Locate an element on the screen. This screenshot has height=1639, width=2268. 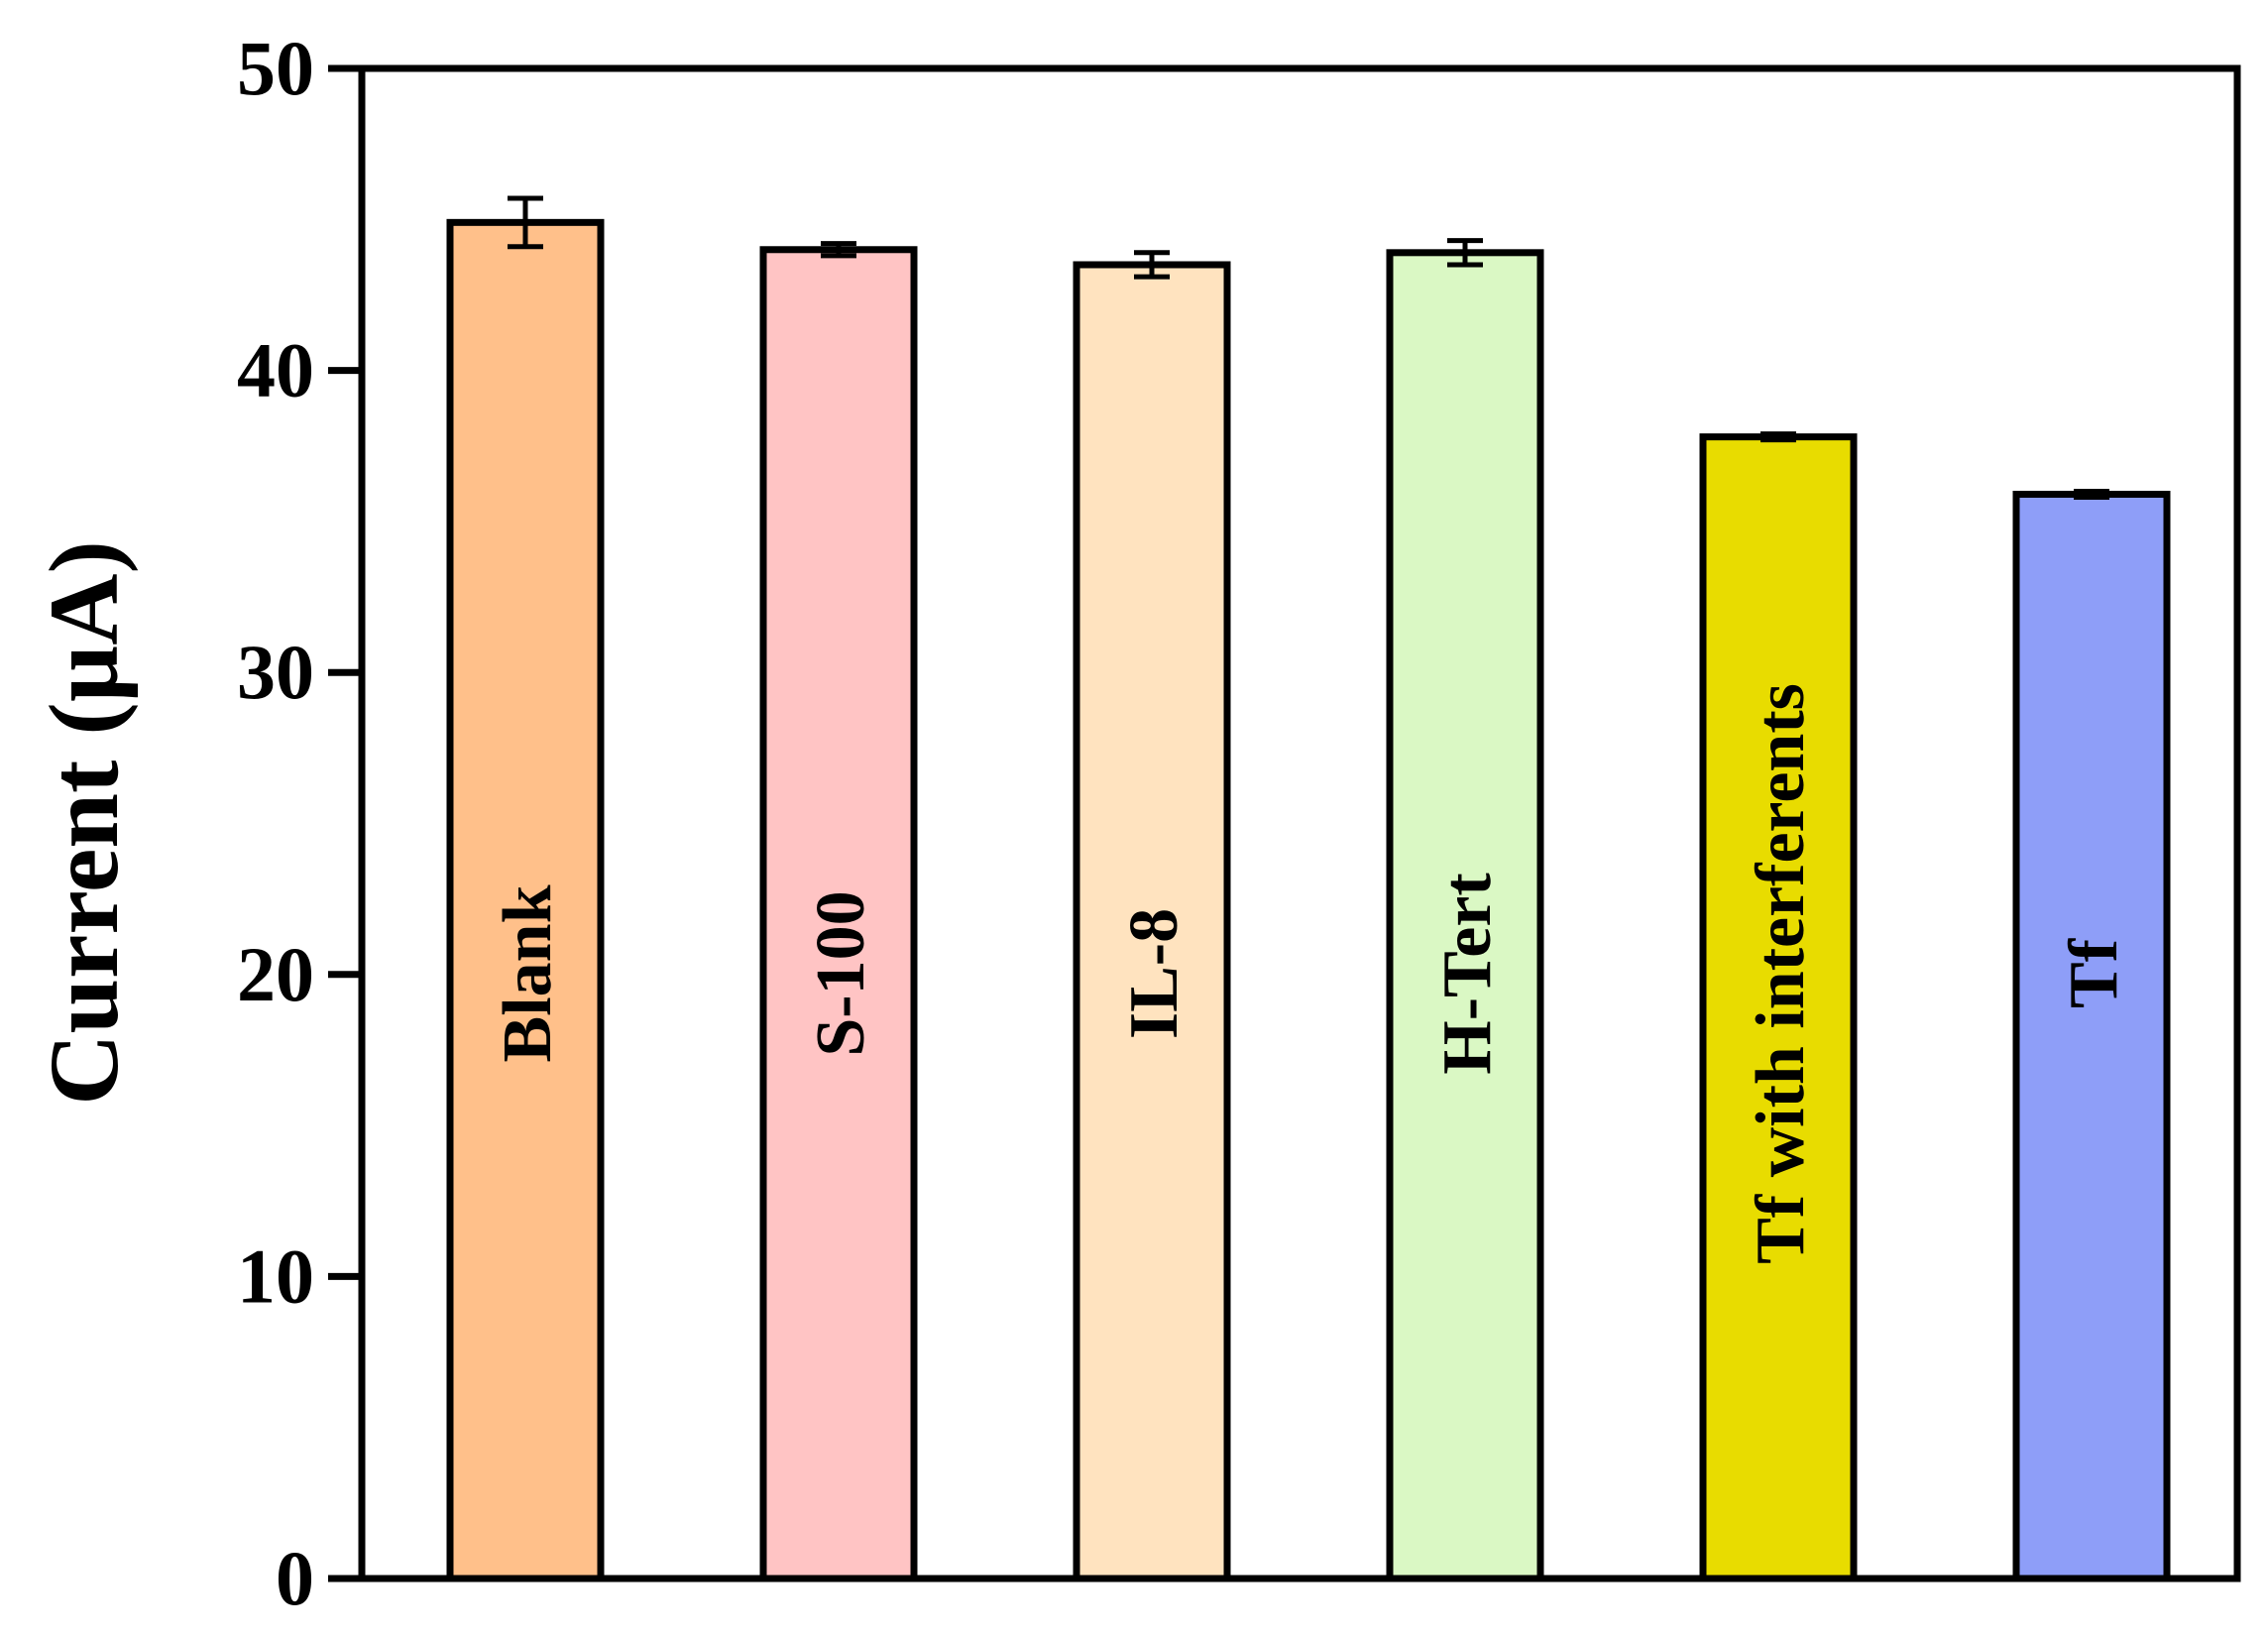
y-tick-label: 10 is located at coordinates (275, 1275).